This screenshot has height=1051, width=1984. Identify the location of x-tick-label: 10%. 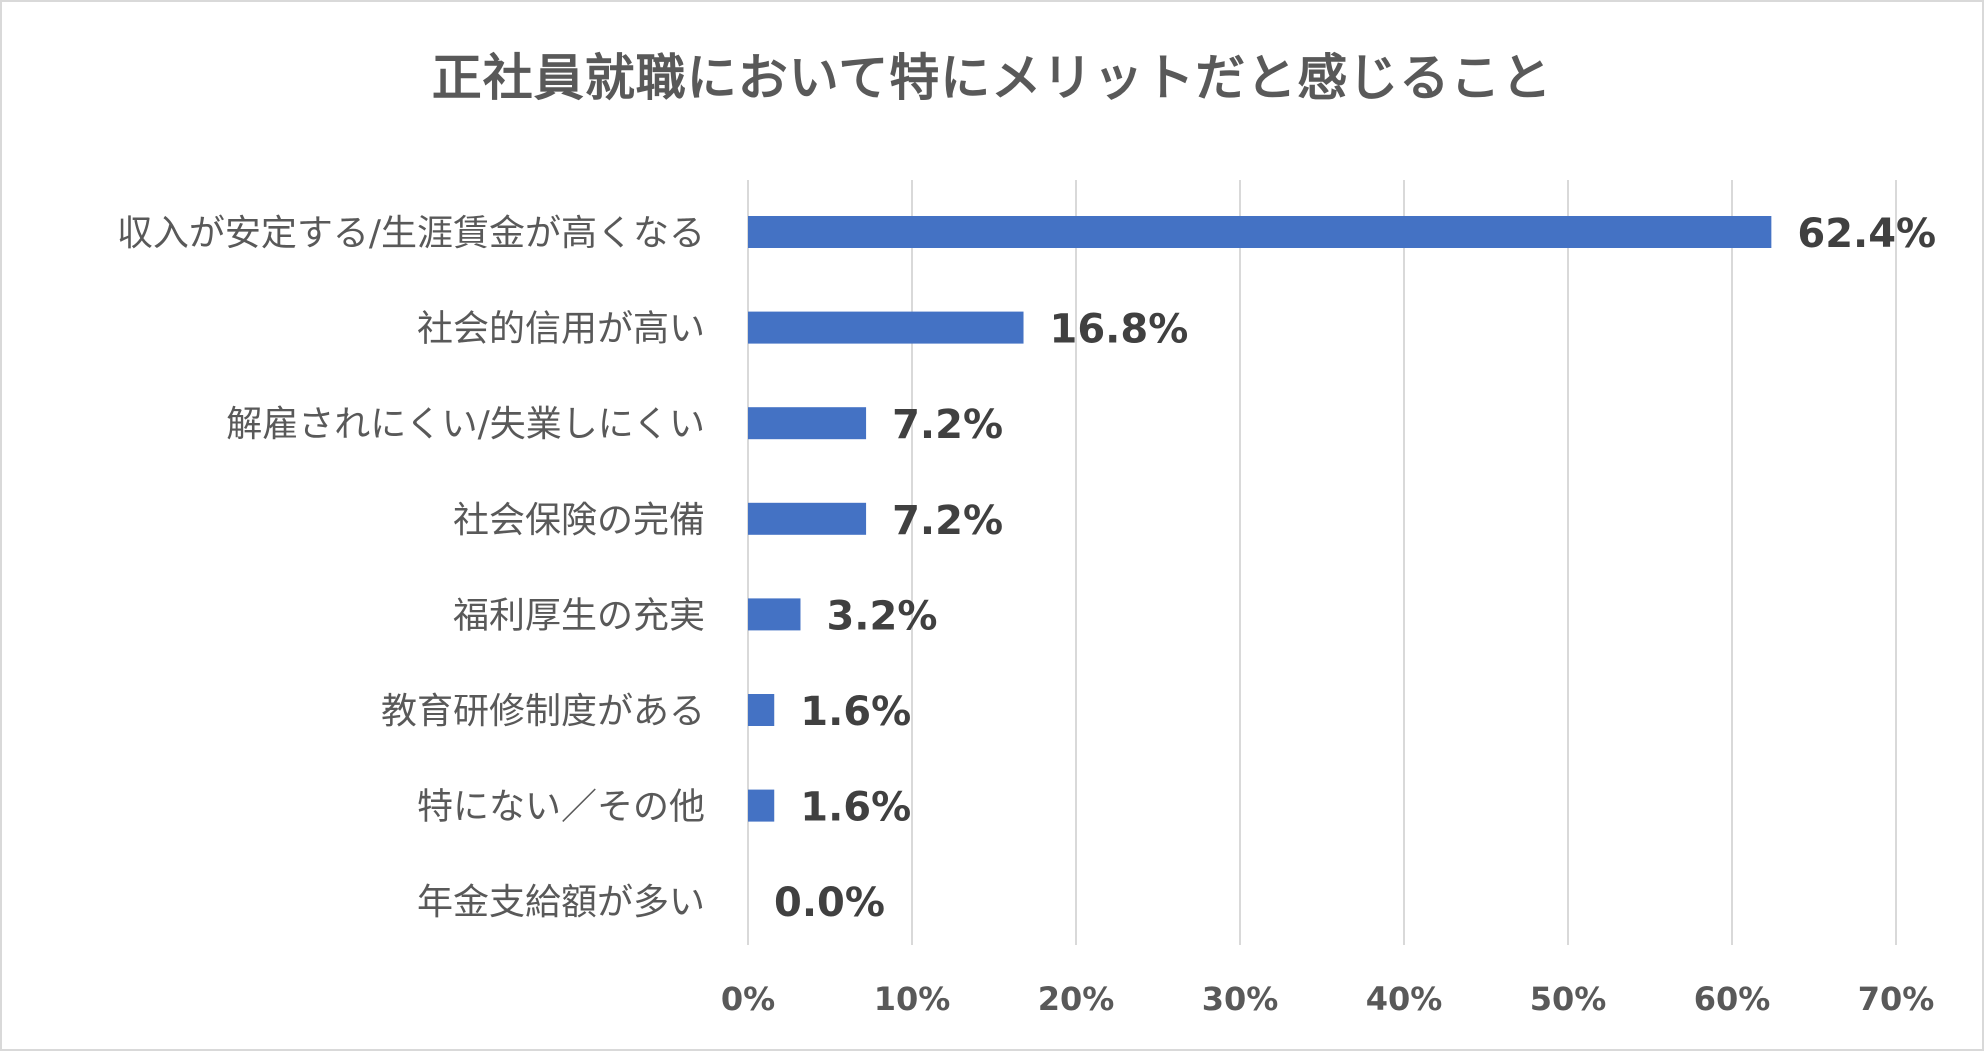
(912, 999).